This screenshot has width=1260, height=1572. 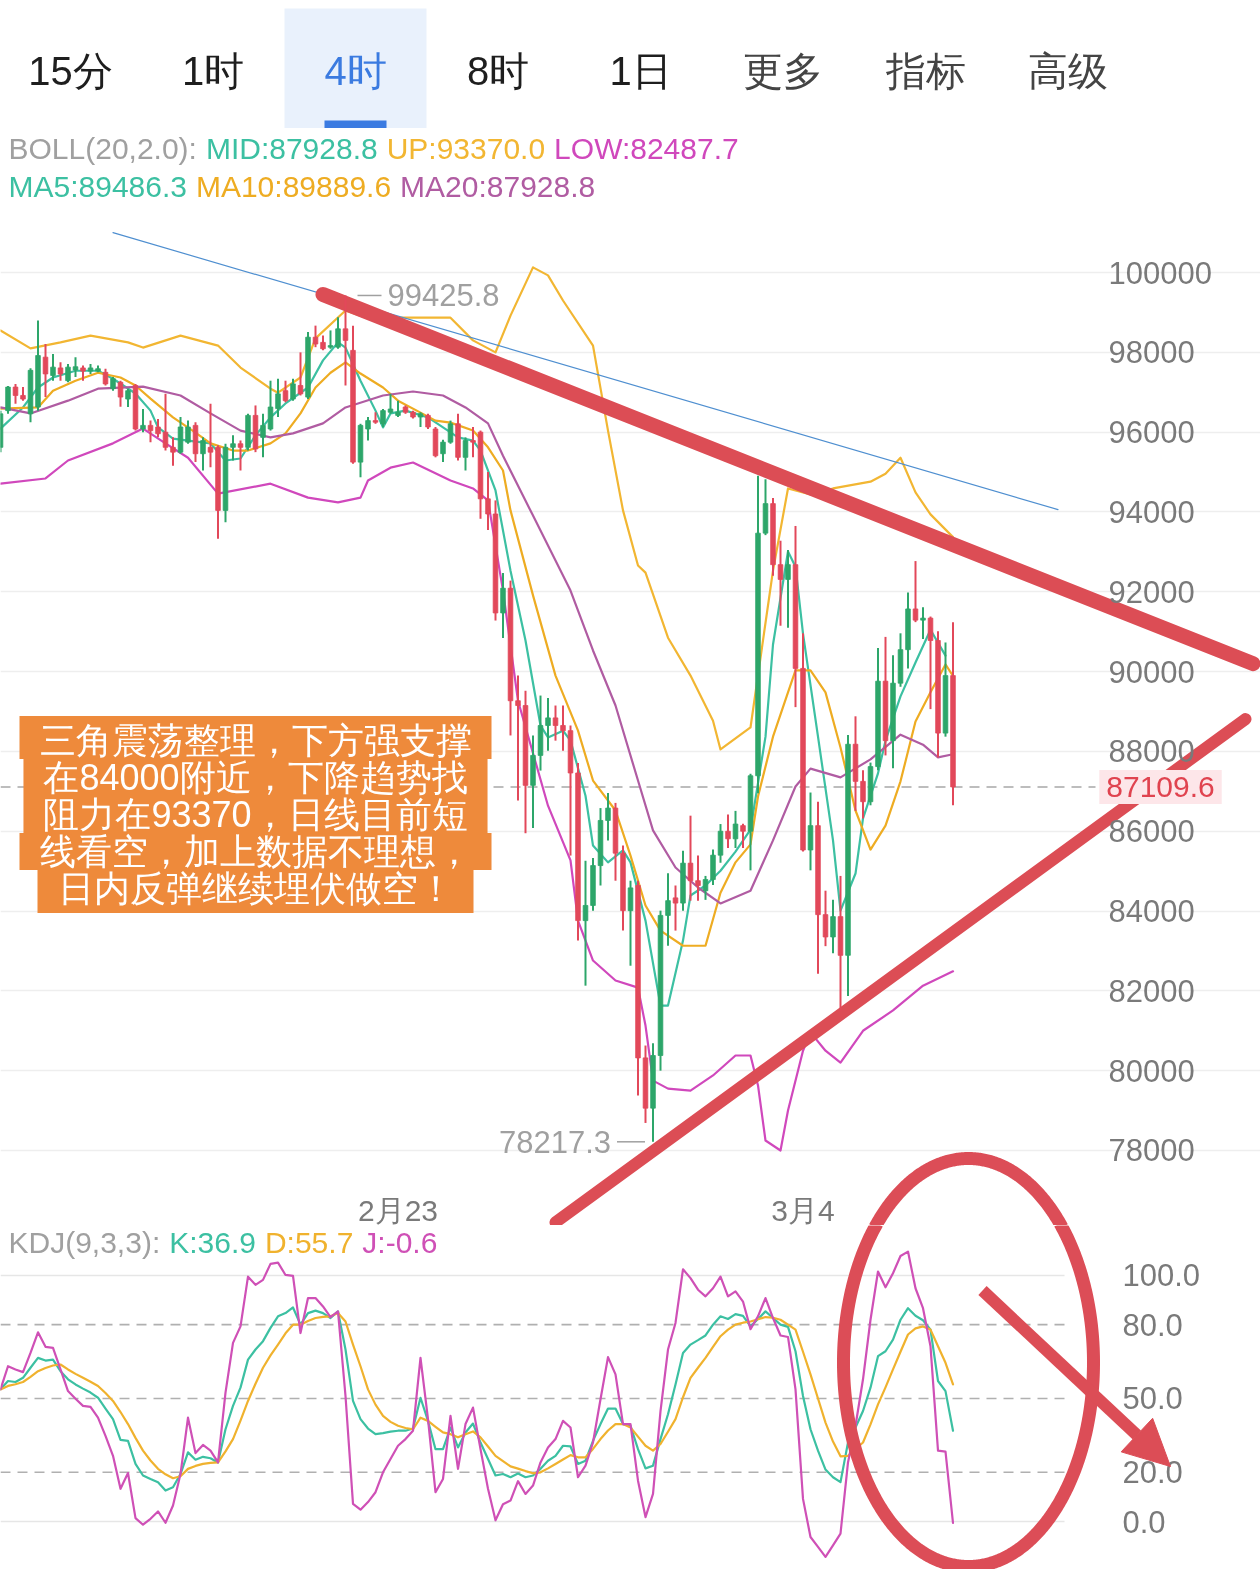 What do you see at coordinates (498, 70) in the screenshot?
I see `text: 8时` at bounding box center [498, 70].